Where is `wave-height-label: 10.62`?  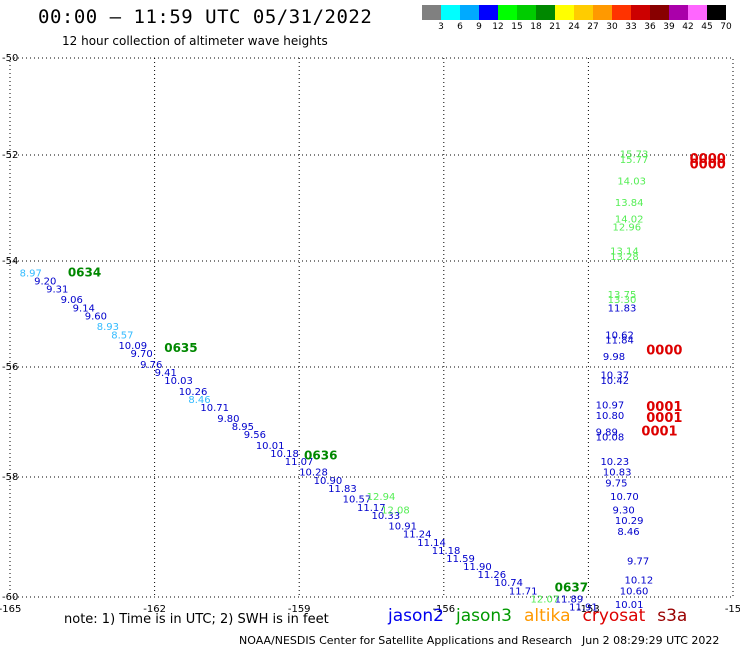
wave-height-label: 10.62 is located at coordinates (619, 335).